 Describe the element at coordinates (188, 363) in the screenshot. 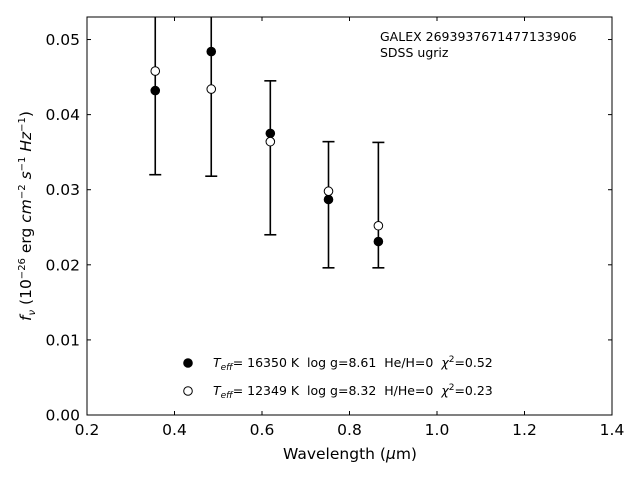

I see `legend-marker-filled` at that location.